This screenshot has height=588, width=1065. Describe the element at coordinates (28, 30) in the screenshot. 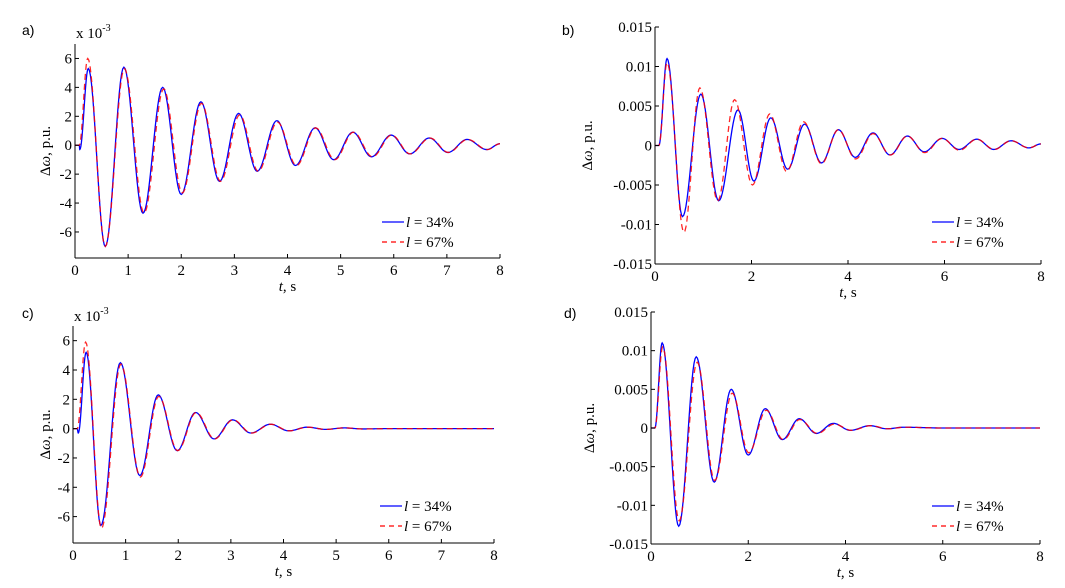

I see `panel-label: a)` at that location.